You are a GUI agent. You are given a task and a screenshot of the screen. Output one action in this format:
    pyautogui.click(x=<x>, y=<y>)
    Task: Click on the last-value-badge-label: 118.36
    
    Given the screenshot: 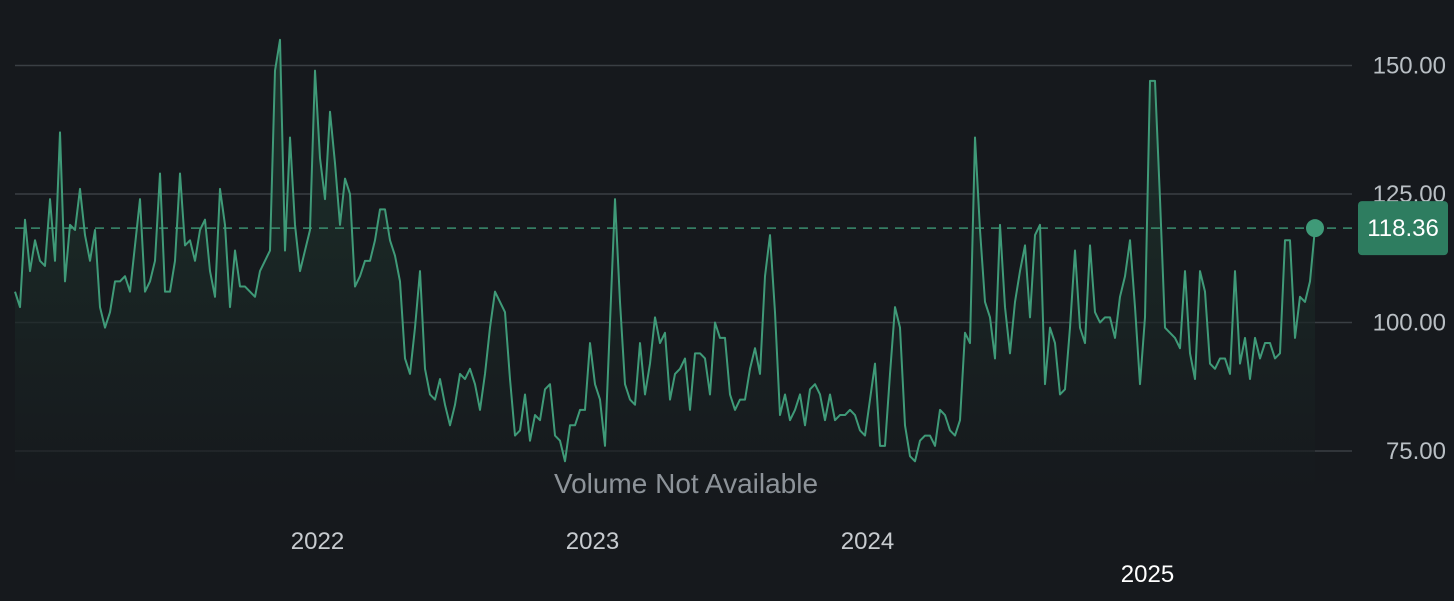 What is the action you would take?
    pyautogui.click(x=1403, y=228)
    